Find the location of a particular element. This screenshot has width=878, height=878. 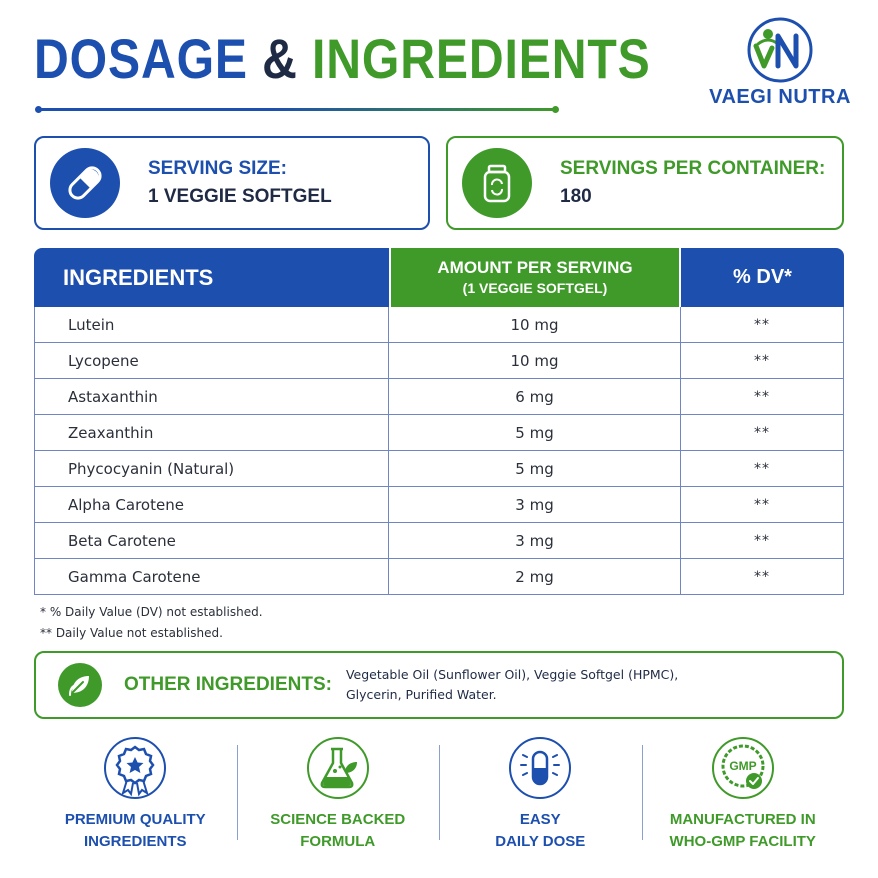

header-ingredients: INGREDIENTS is located at coordinates (211, 277).